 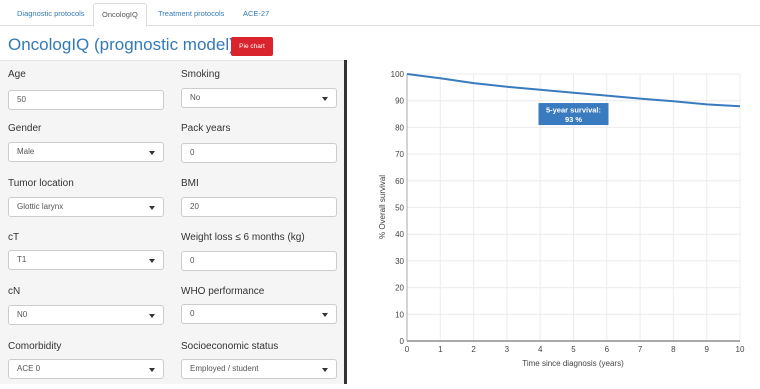 I want to click on socioeconomic-label: Socioeconomic status, so click(x=230, y=346).